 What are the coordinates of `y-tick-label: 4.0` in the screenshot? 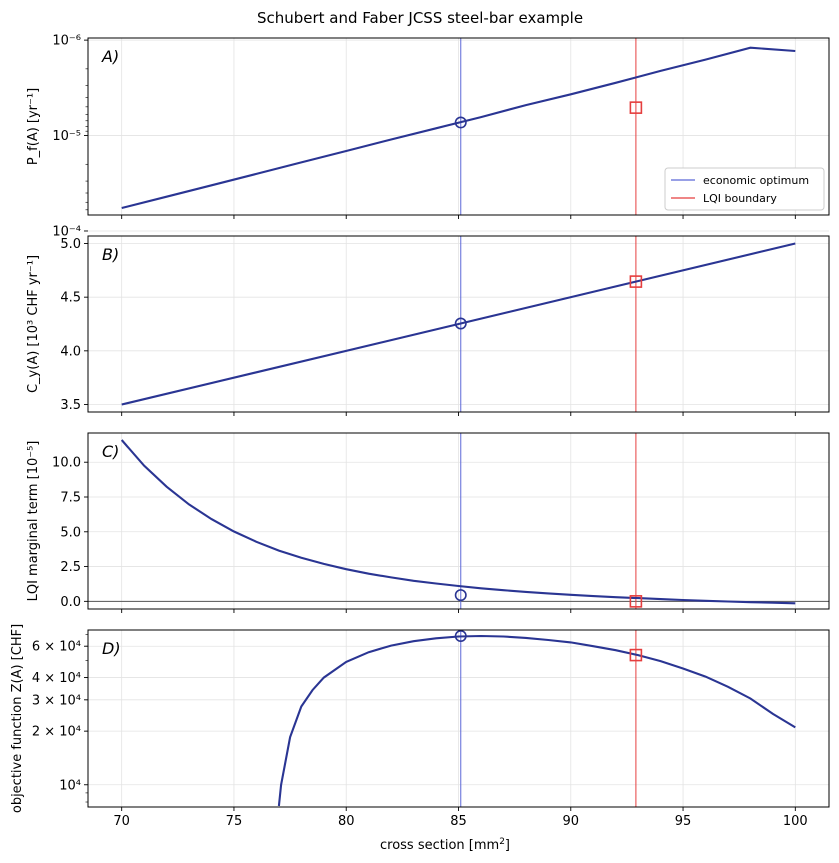 It's located at (70, 351).